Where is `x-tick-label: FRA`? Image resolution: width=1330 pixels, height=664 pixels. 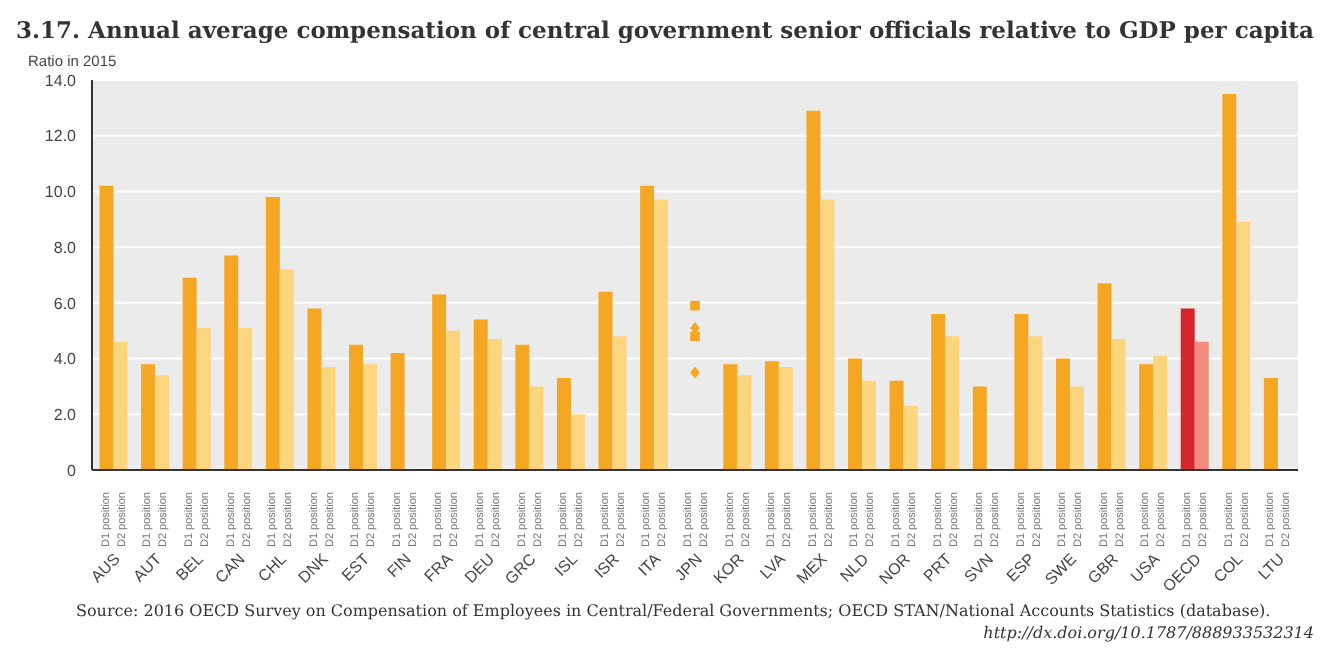 x-tick-label: FRA is located at coordinates (439, 567).